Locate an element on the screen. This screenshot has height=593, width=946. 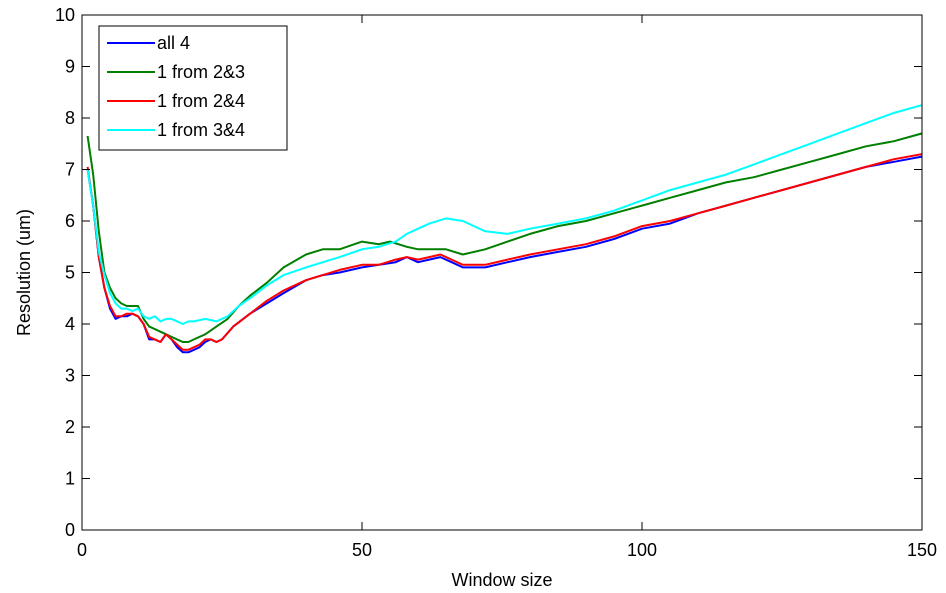
x-tick-label-150: 150 is located at coordinates (922, 550).